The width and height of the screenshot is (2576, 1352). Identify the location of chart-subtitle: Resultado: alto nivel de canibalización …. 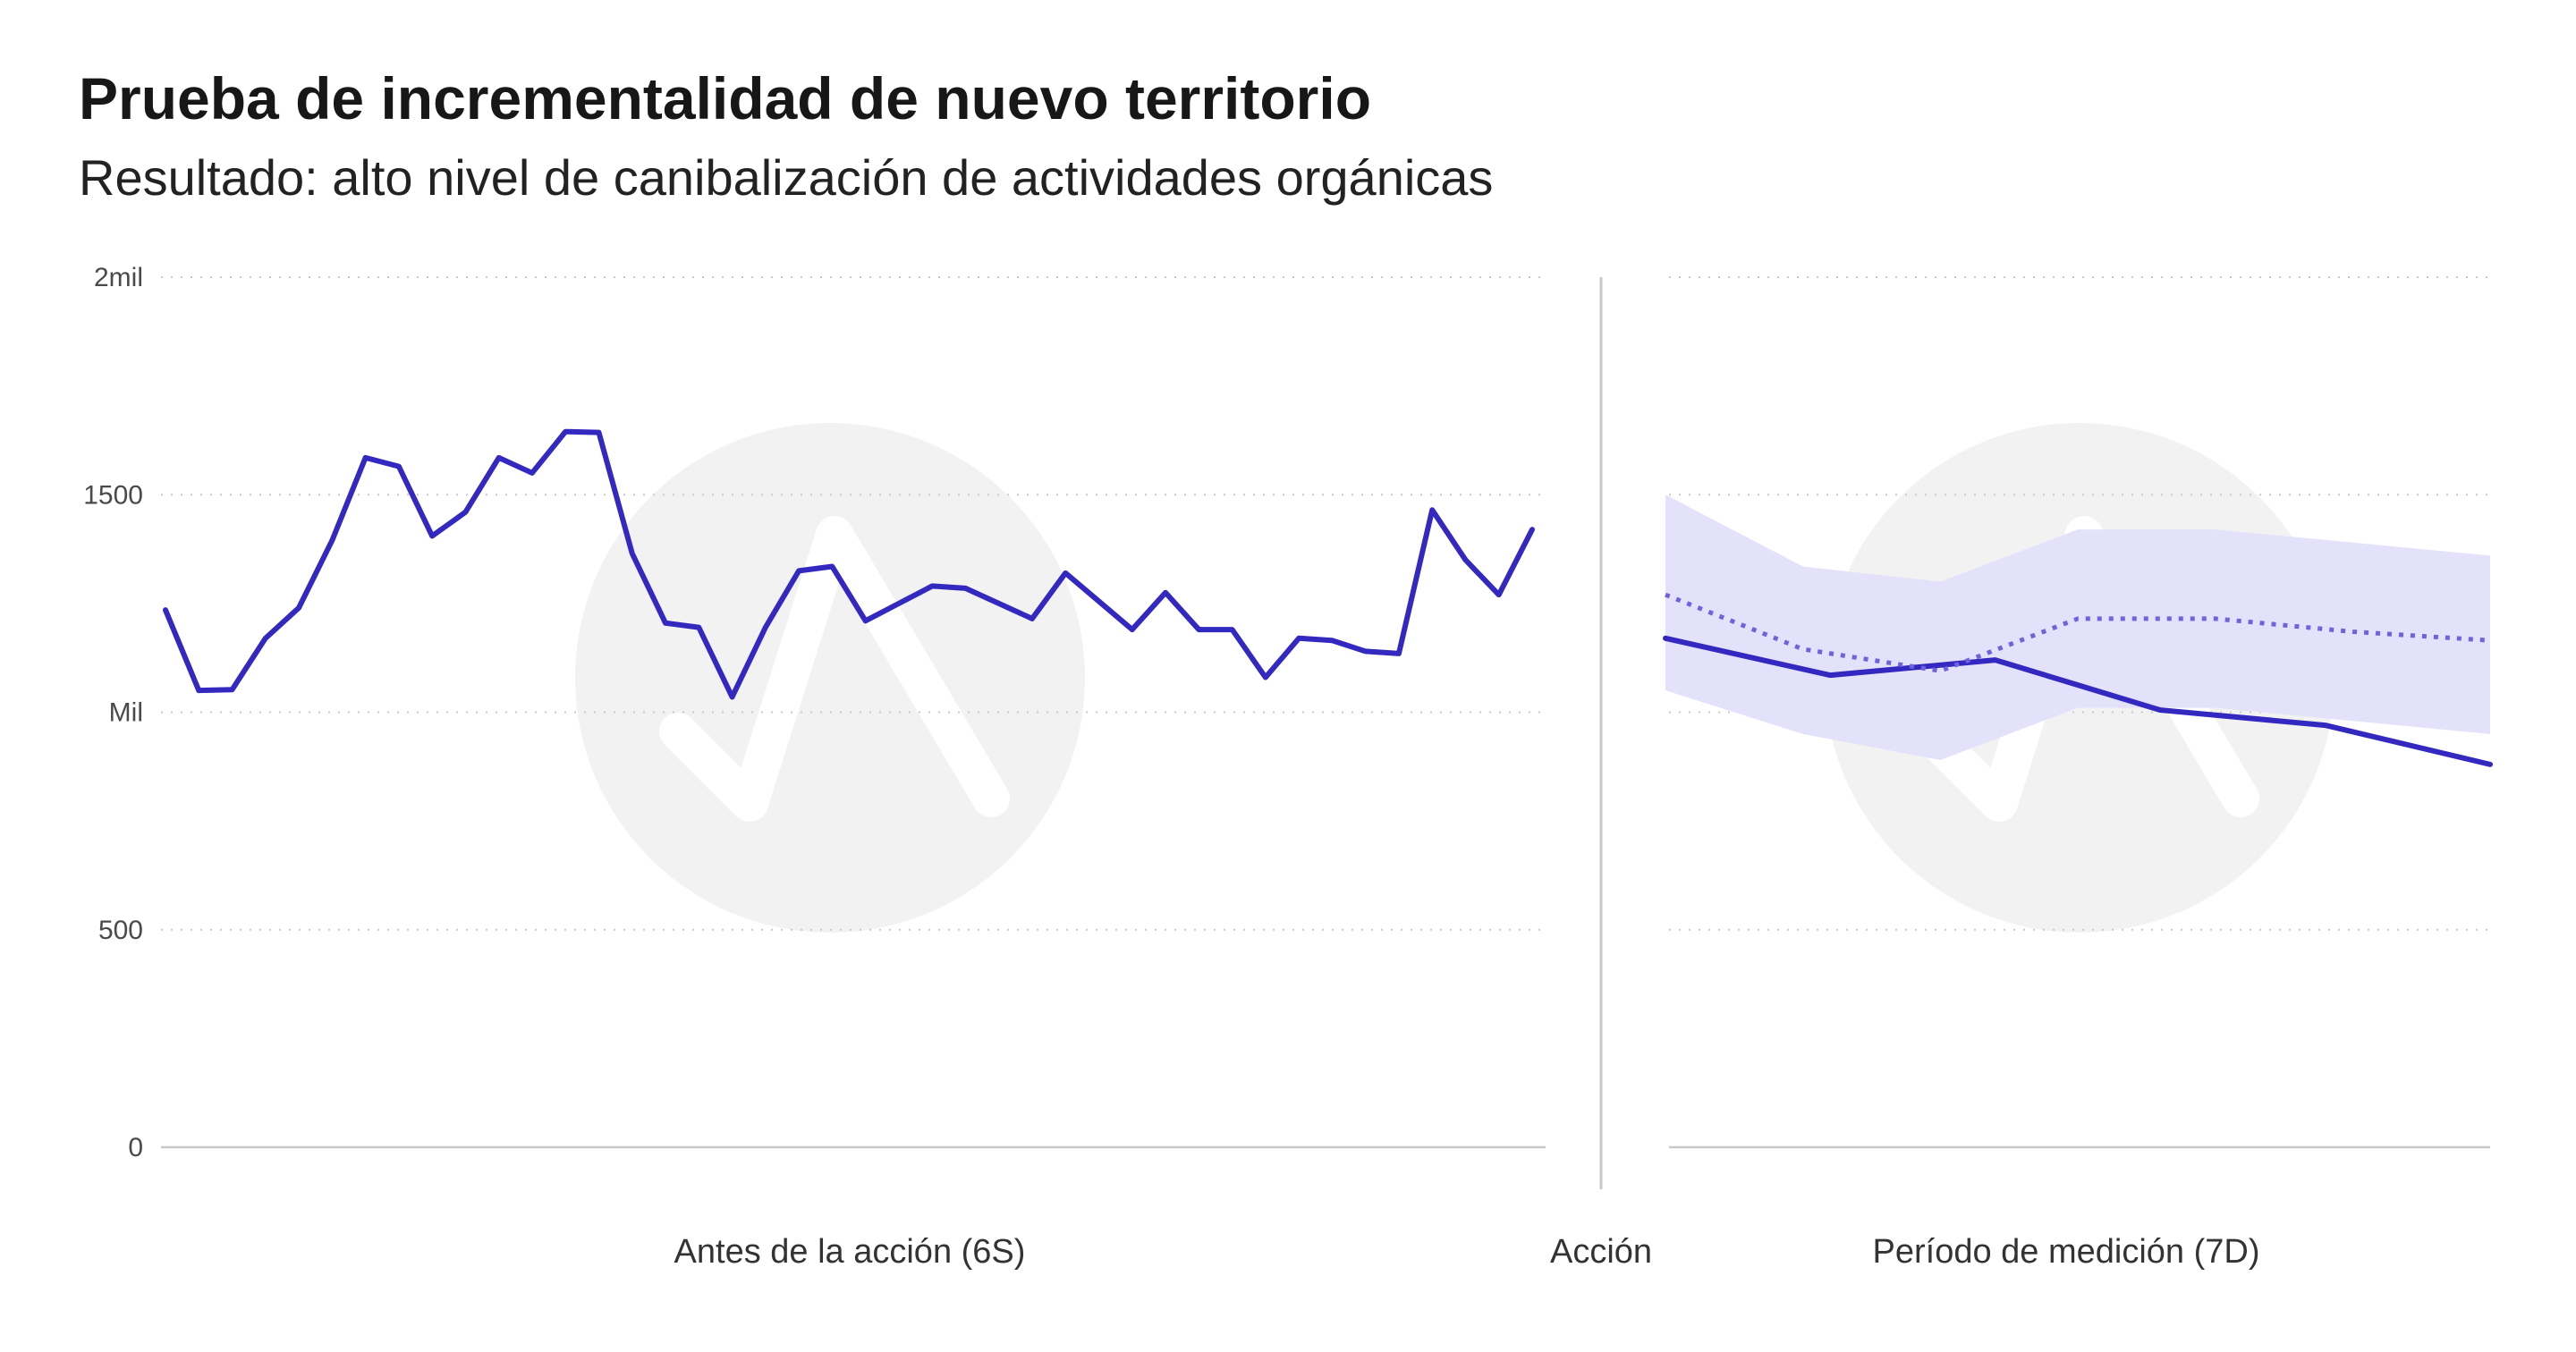
(786, 177).